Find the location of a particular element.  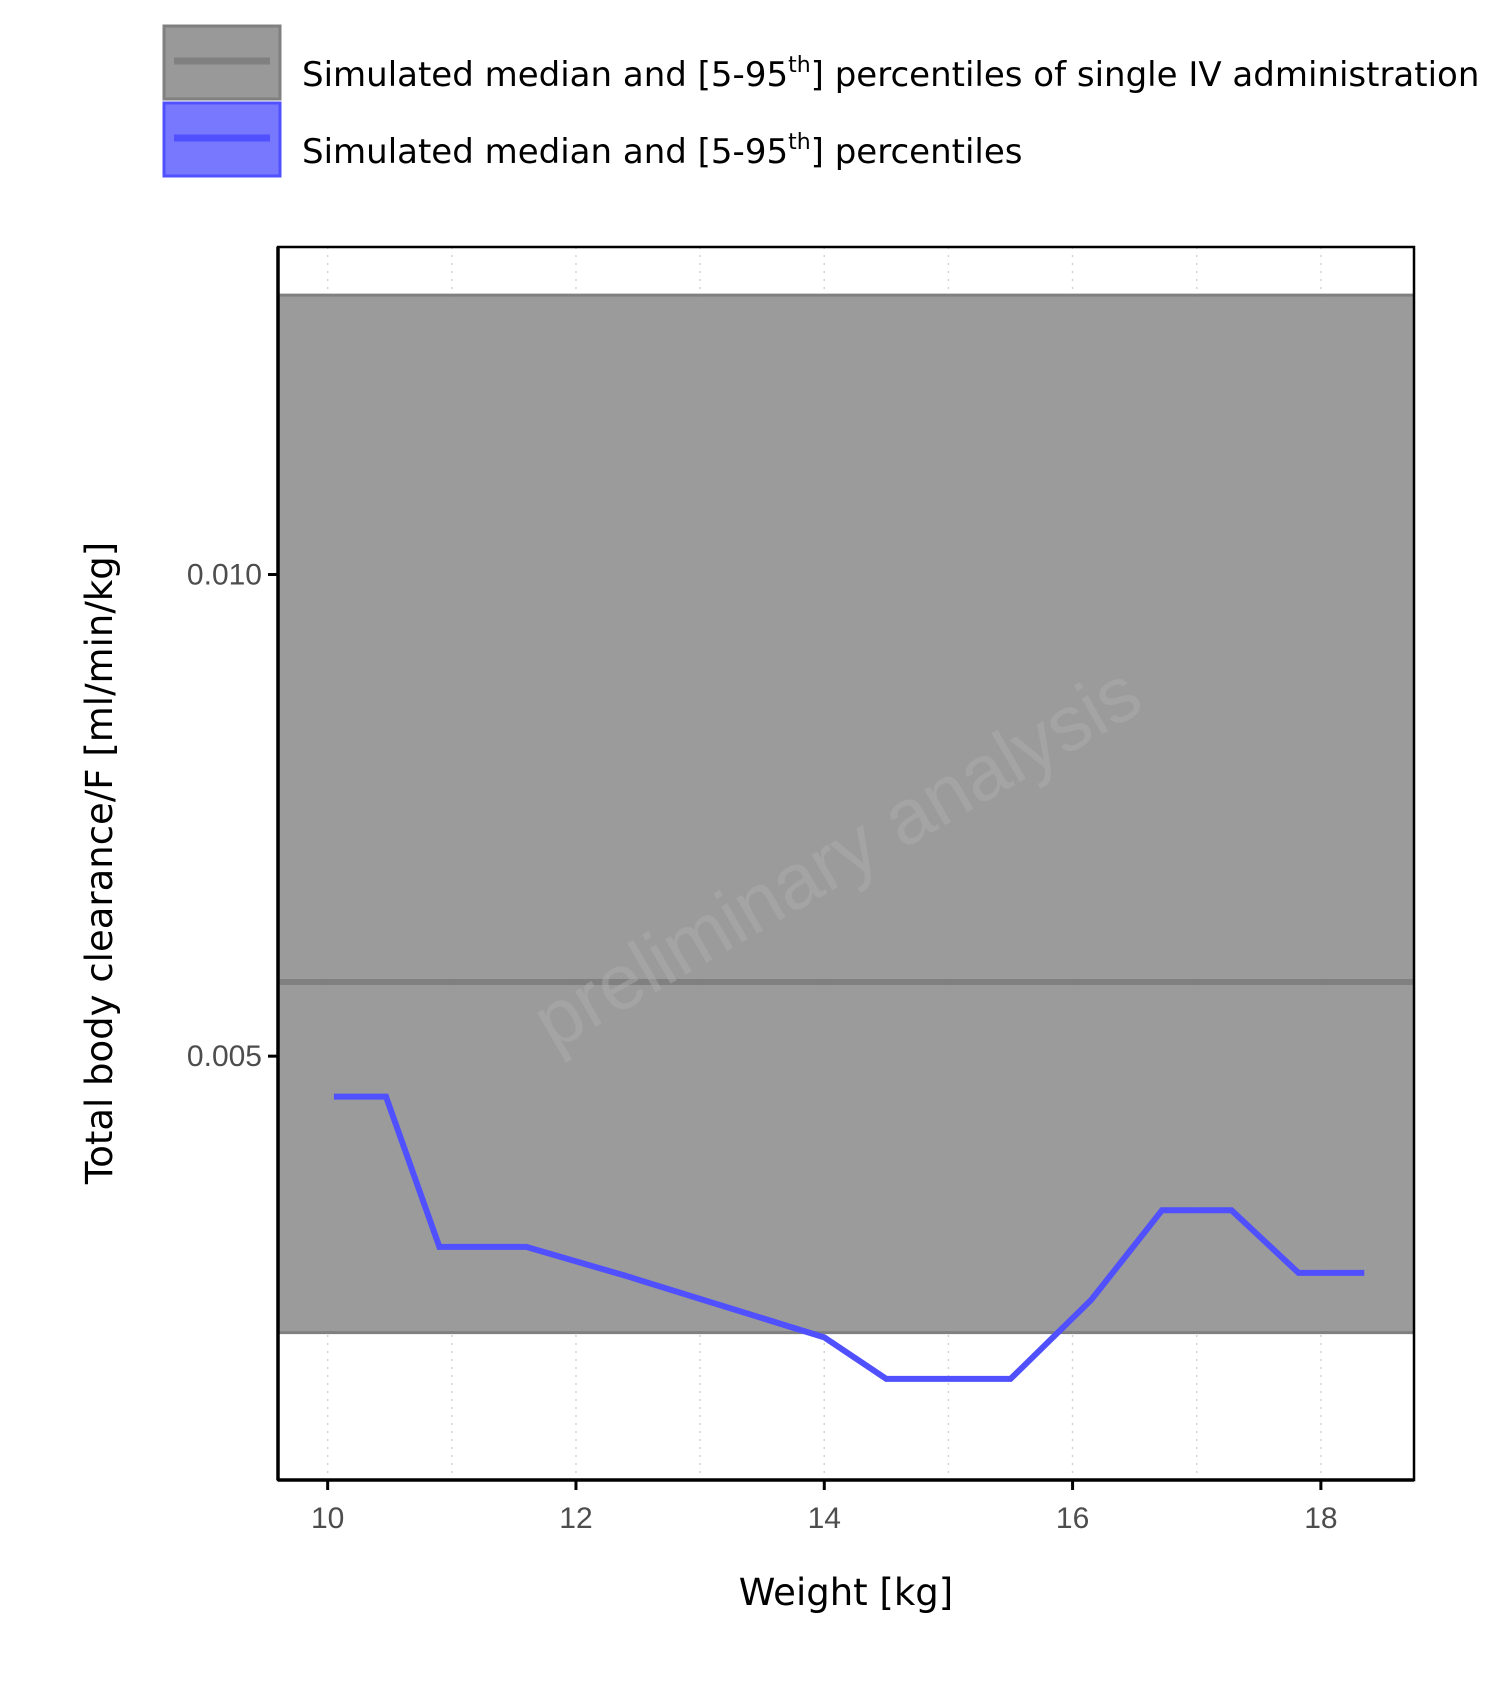

y-tick-label: 0.010 is located at coordinates (224, 575).